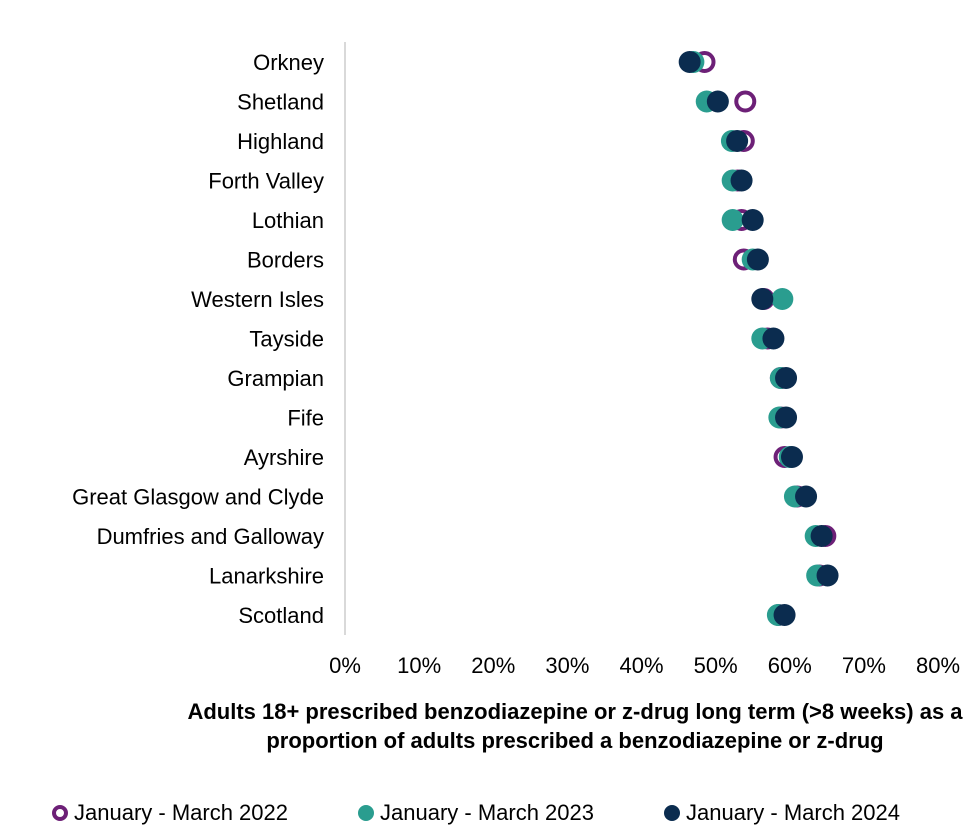 The width and height of the screenshot is (975, 837). Describe the element at coordinates (567, 665) in the screenshot. I see `x-tick-label-30: 30%` at that location.